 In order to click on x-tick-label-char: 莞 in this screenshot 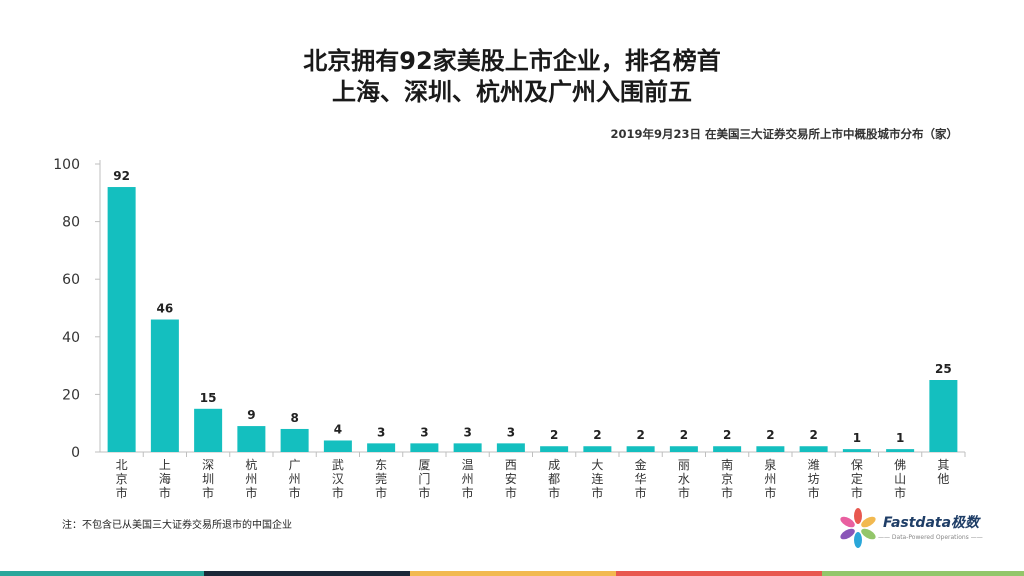, I will do `click(381, 479)`.